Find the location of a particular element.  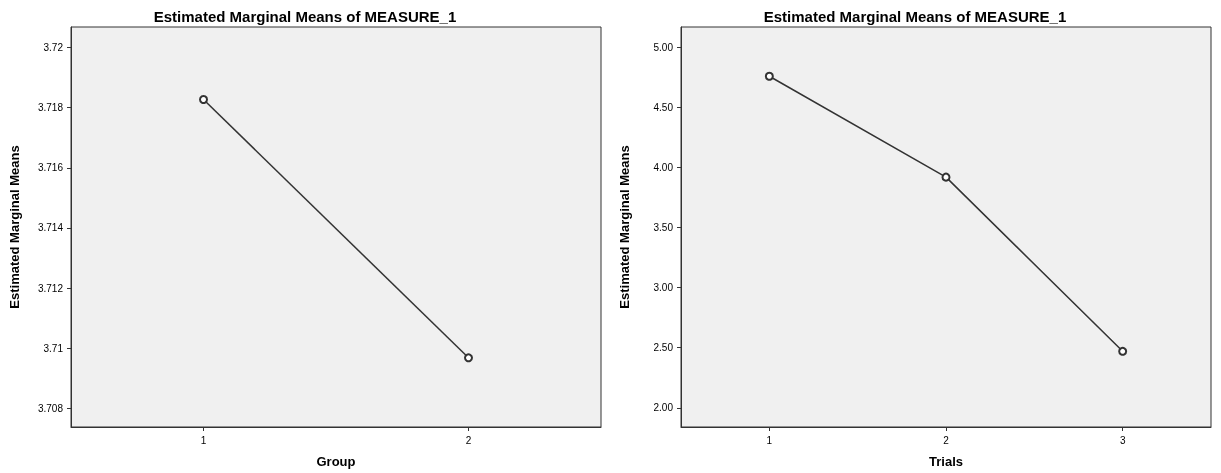

y-tick-label: 3.714 is located at coordinates (50, 228).